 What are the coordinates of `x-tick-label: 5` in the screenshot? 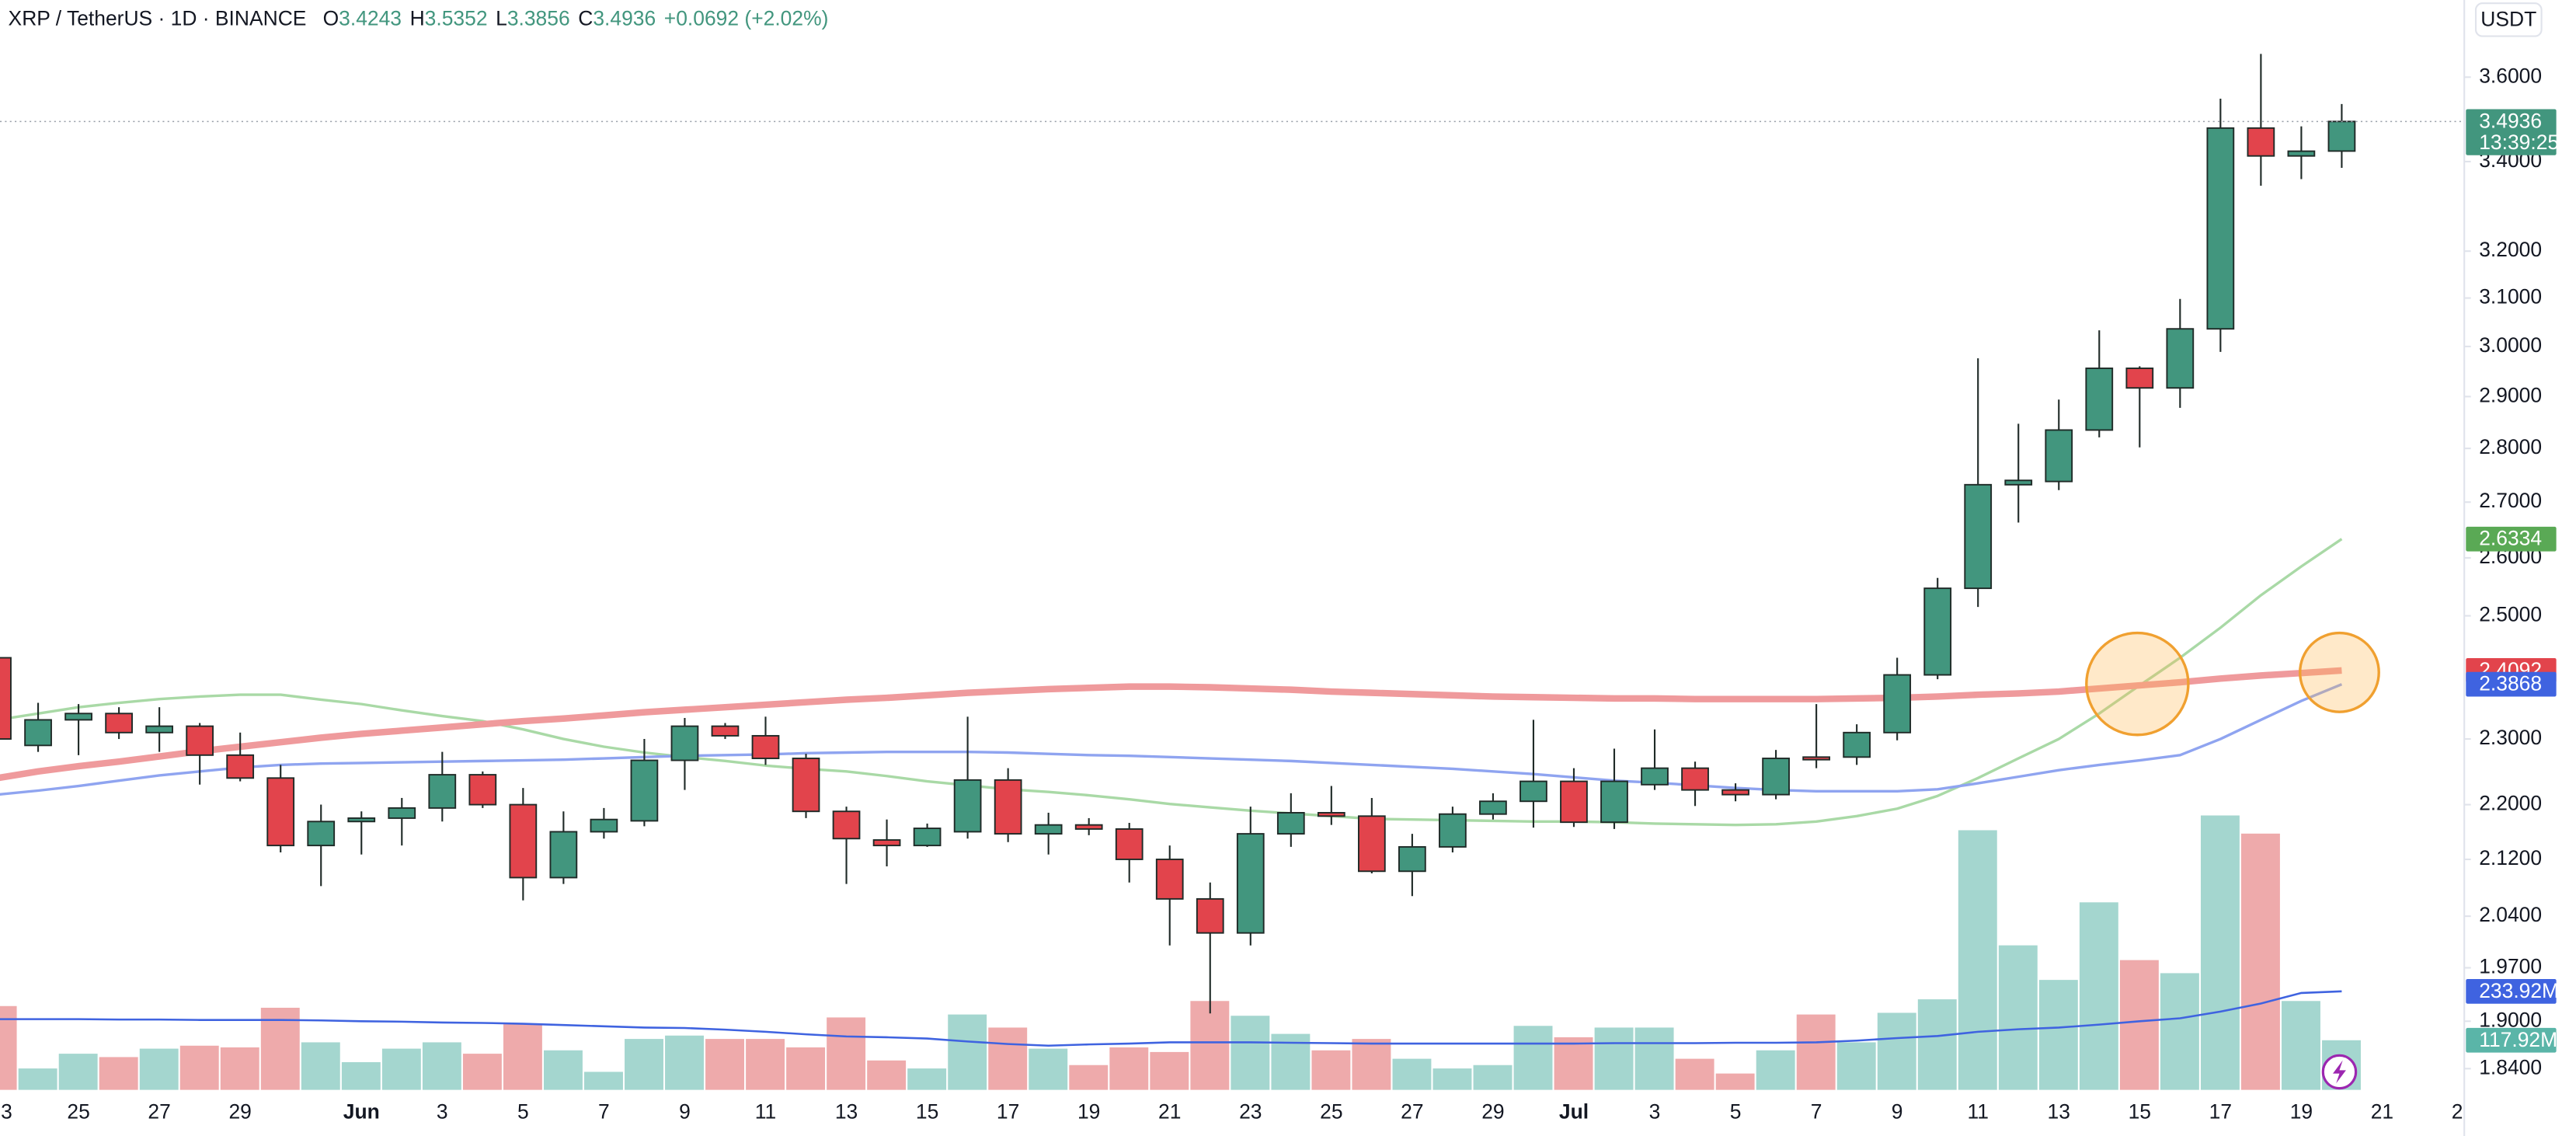 It's located at (523, 1111).